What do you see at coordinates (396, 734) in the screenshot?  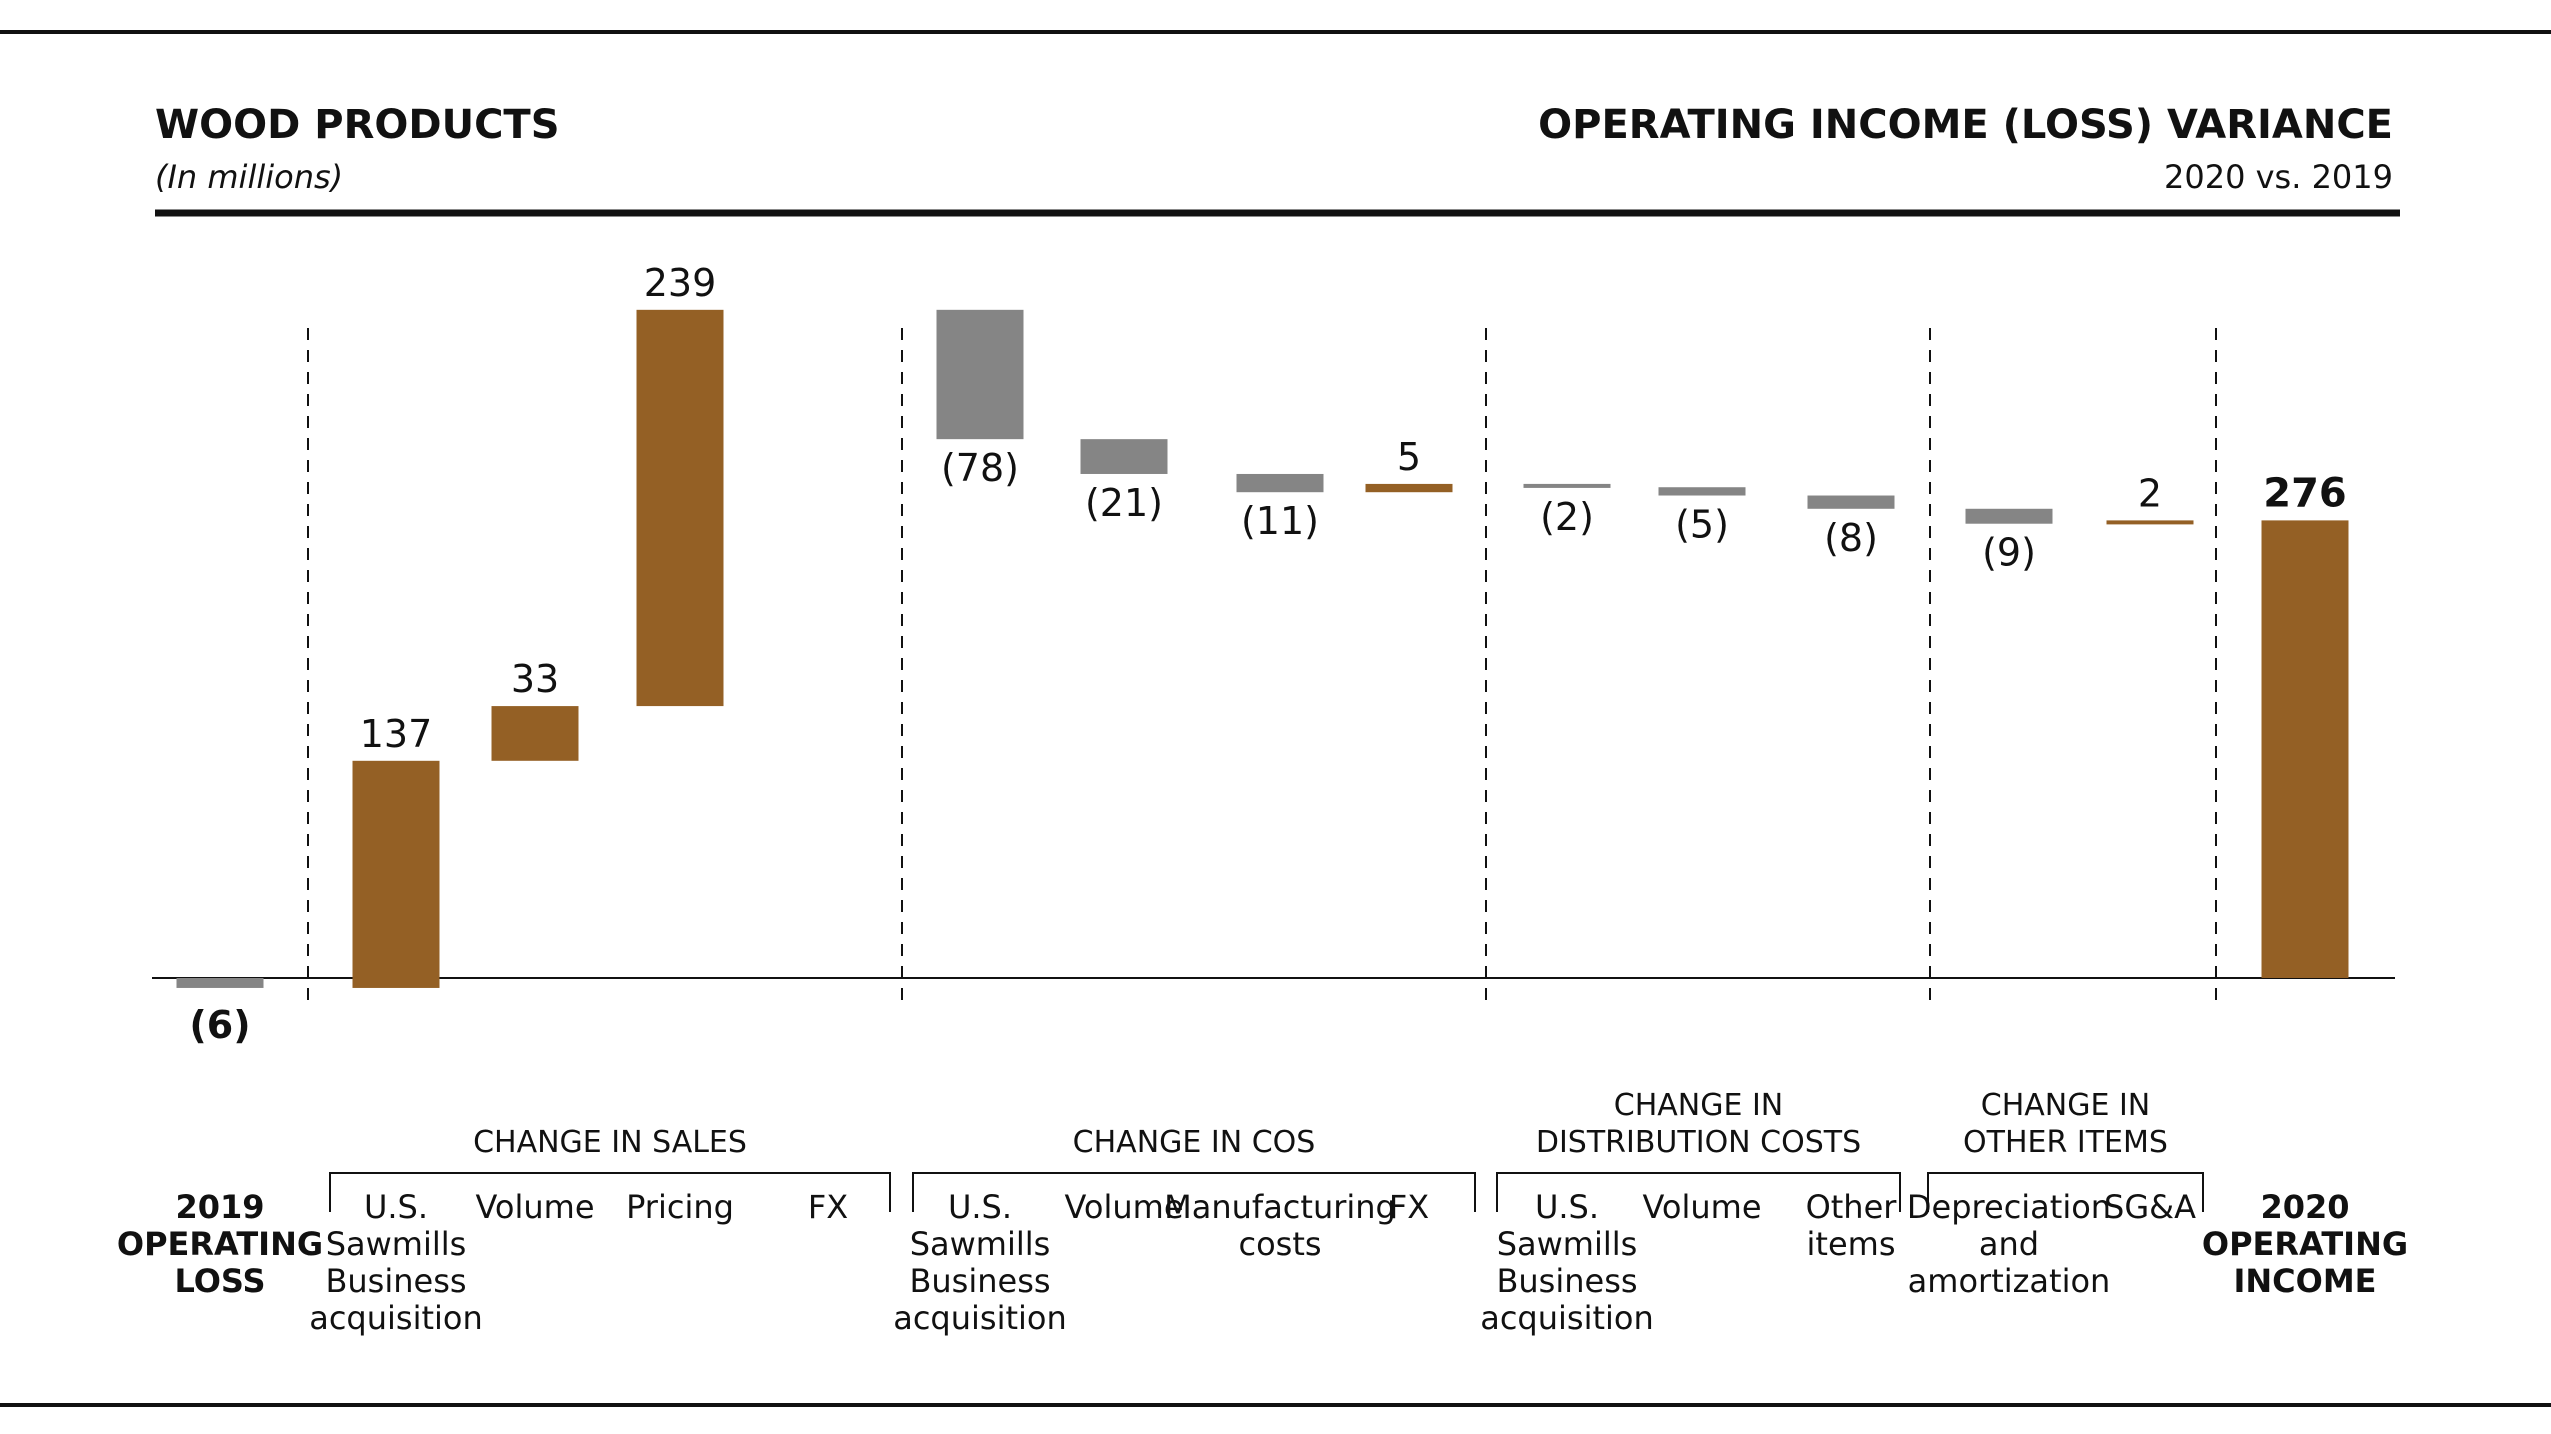 I see `step-value-label: 137` at bounding box center [396, 734].